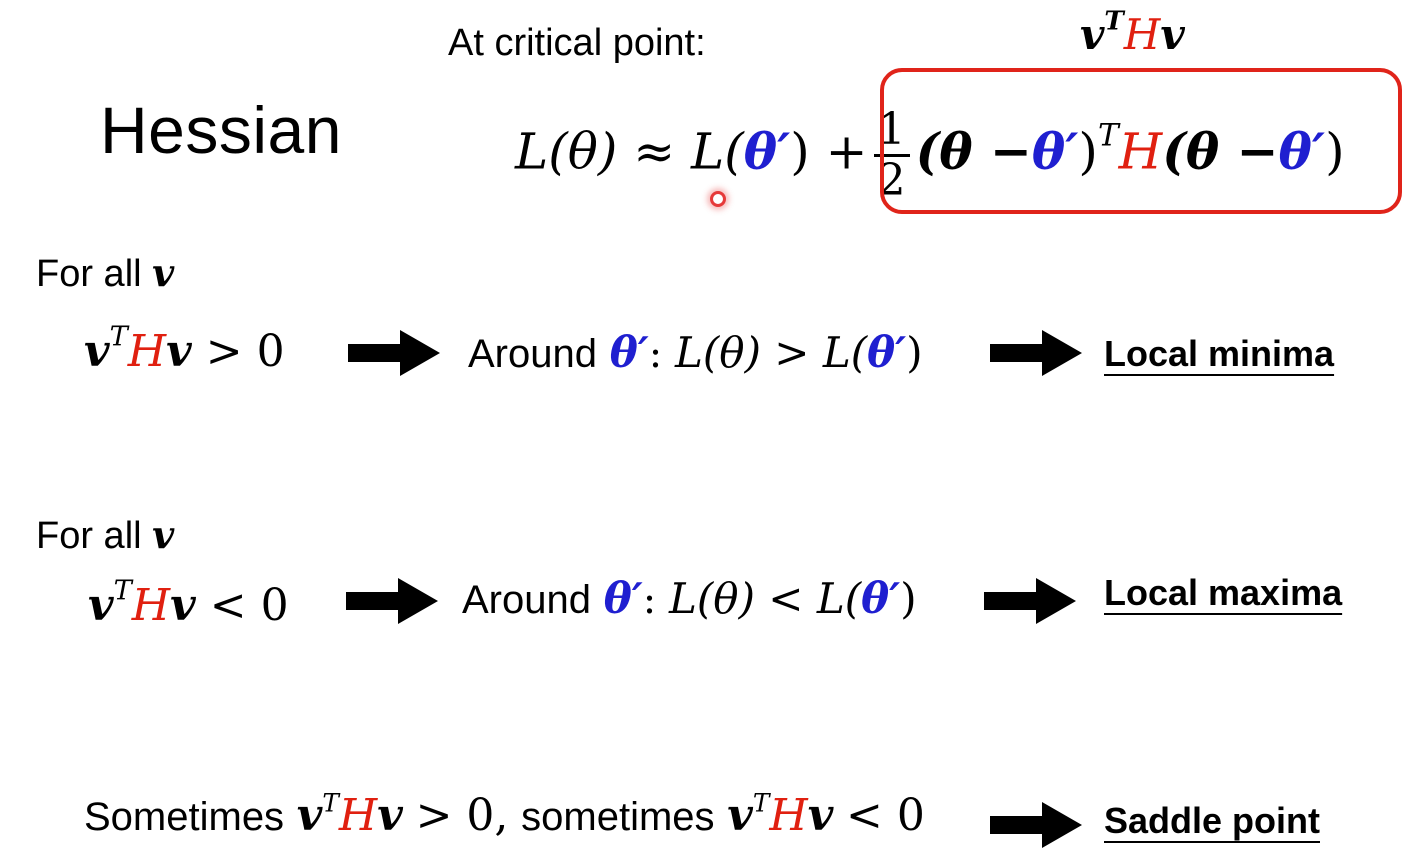 The image size is (1412, 867). Describe the element at coordinates (221, 130) in the screenshot. I see `page-title: Hessian` at that location.